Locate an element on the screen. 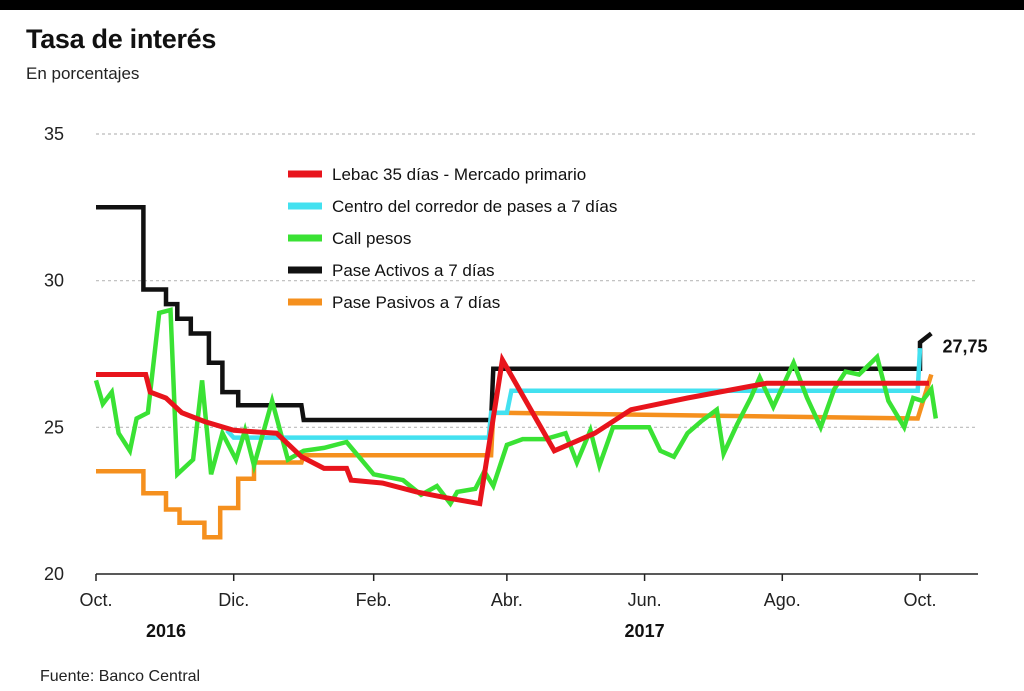 This screenshot has width=1024, height=691. chart-title: Tasa de interés is located at coordinates (121, 39).